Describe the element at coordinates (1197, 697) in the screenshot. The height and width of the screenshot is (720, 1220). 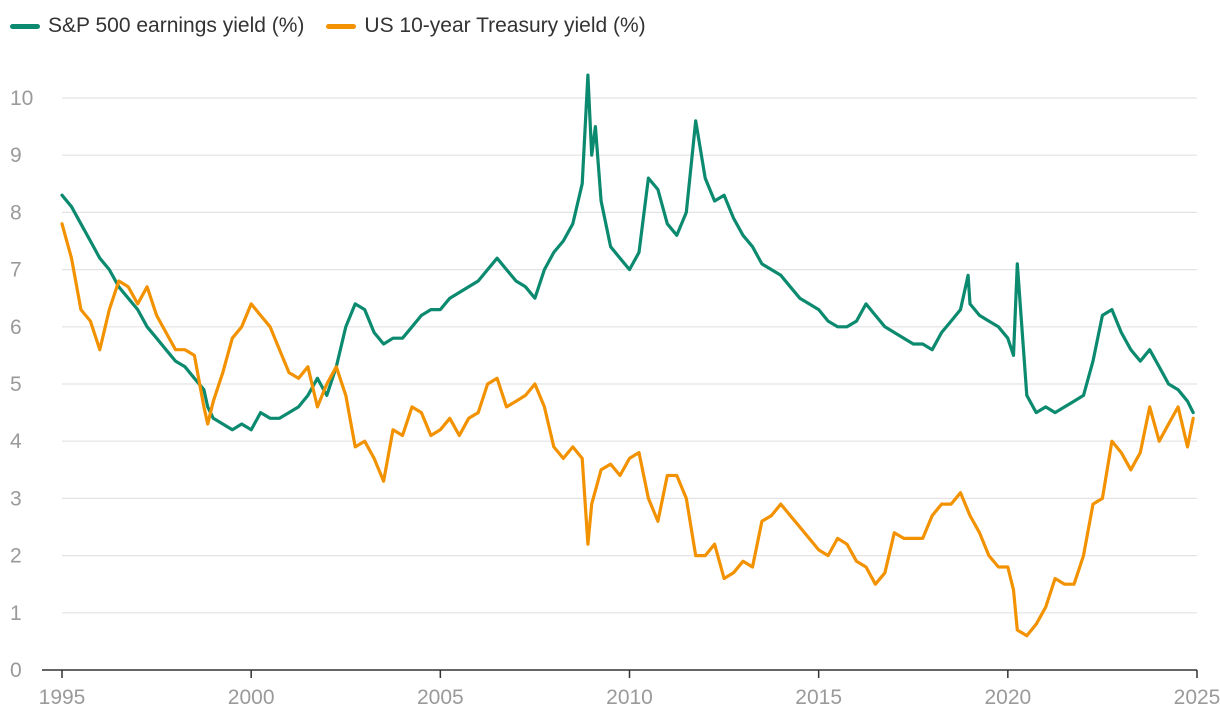
I see `x-tick-label: 2025` at that location.